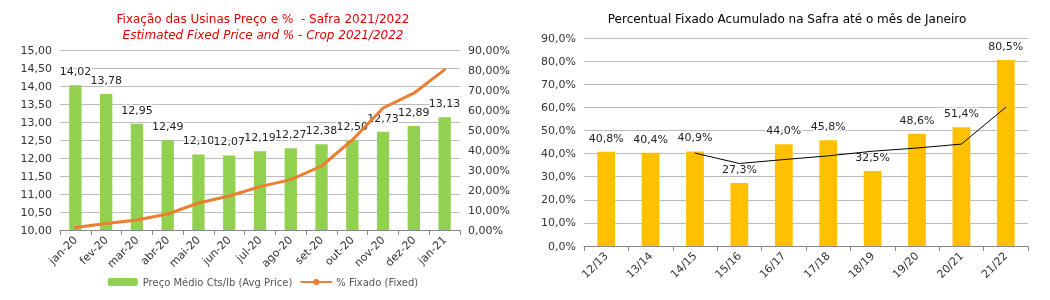  I want to click on data-label: 13,13, so click(444, 104).